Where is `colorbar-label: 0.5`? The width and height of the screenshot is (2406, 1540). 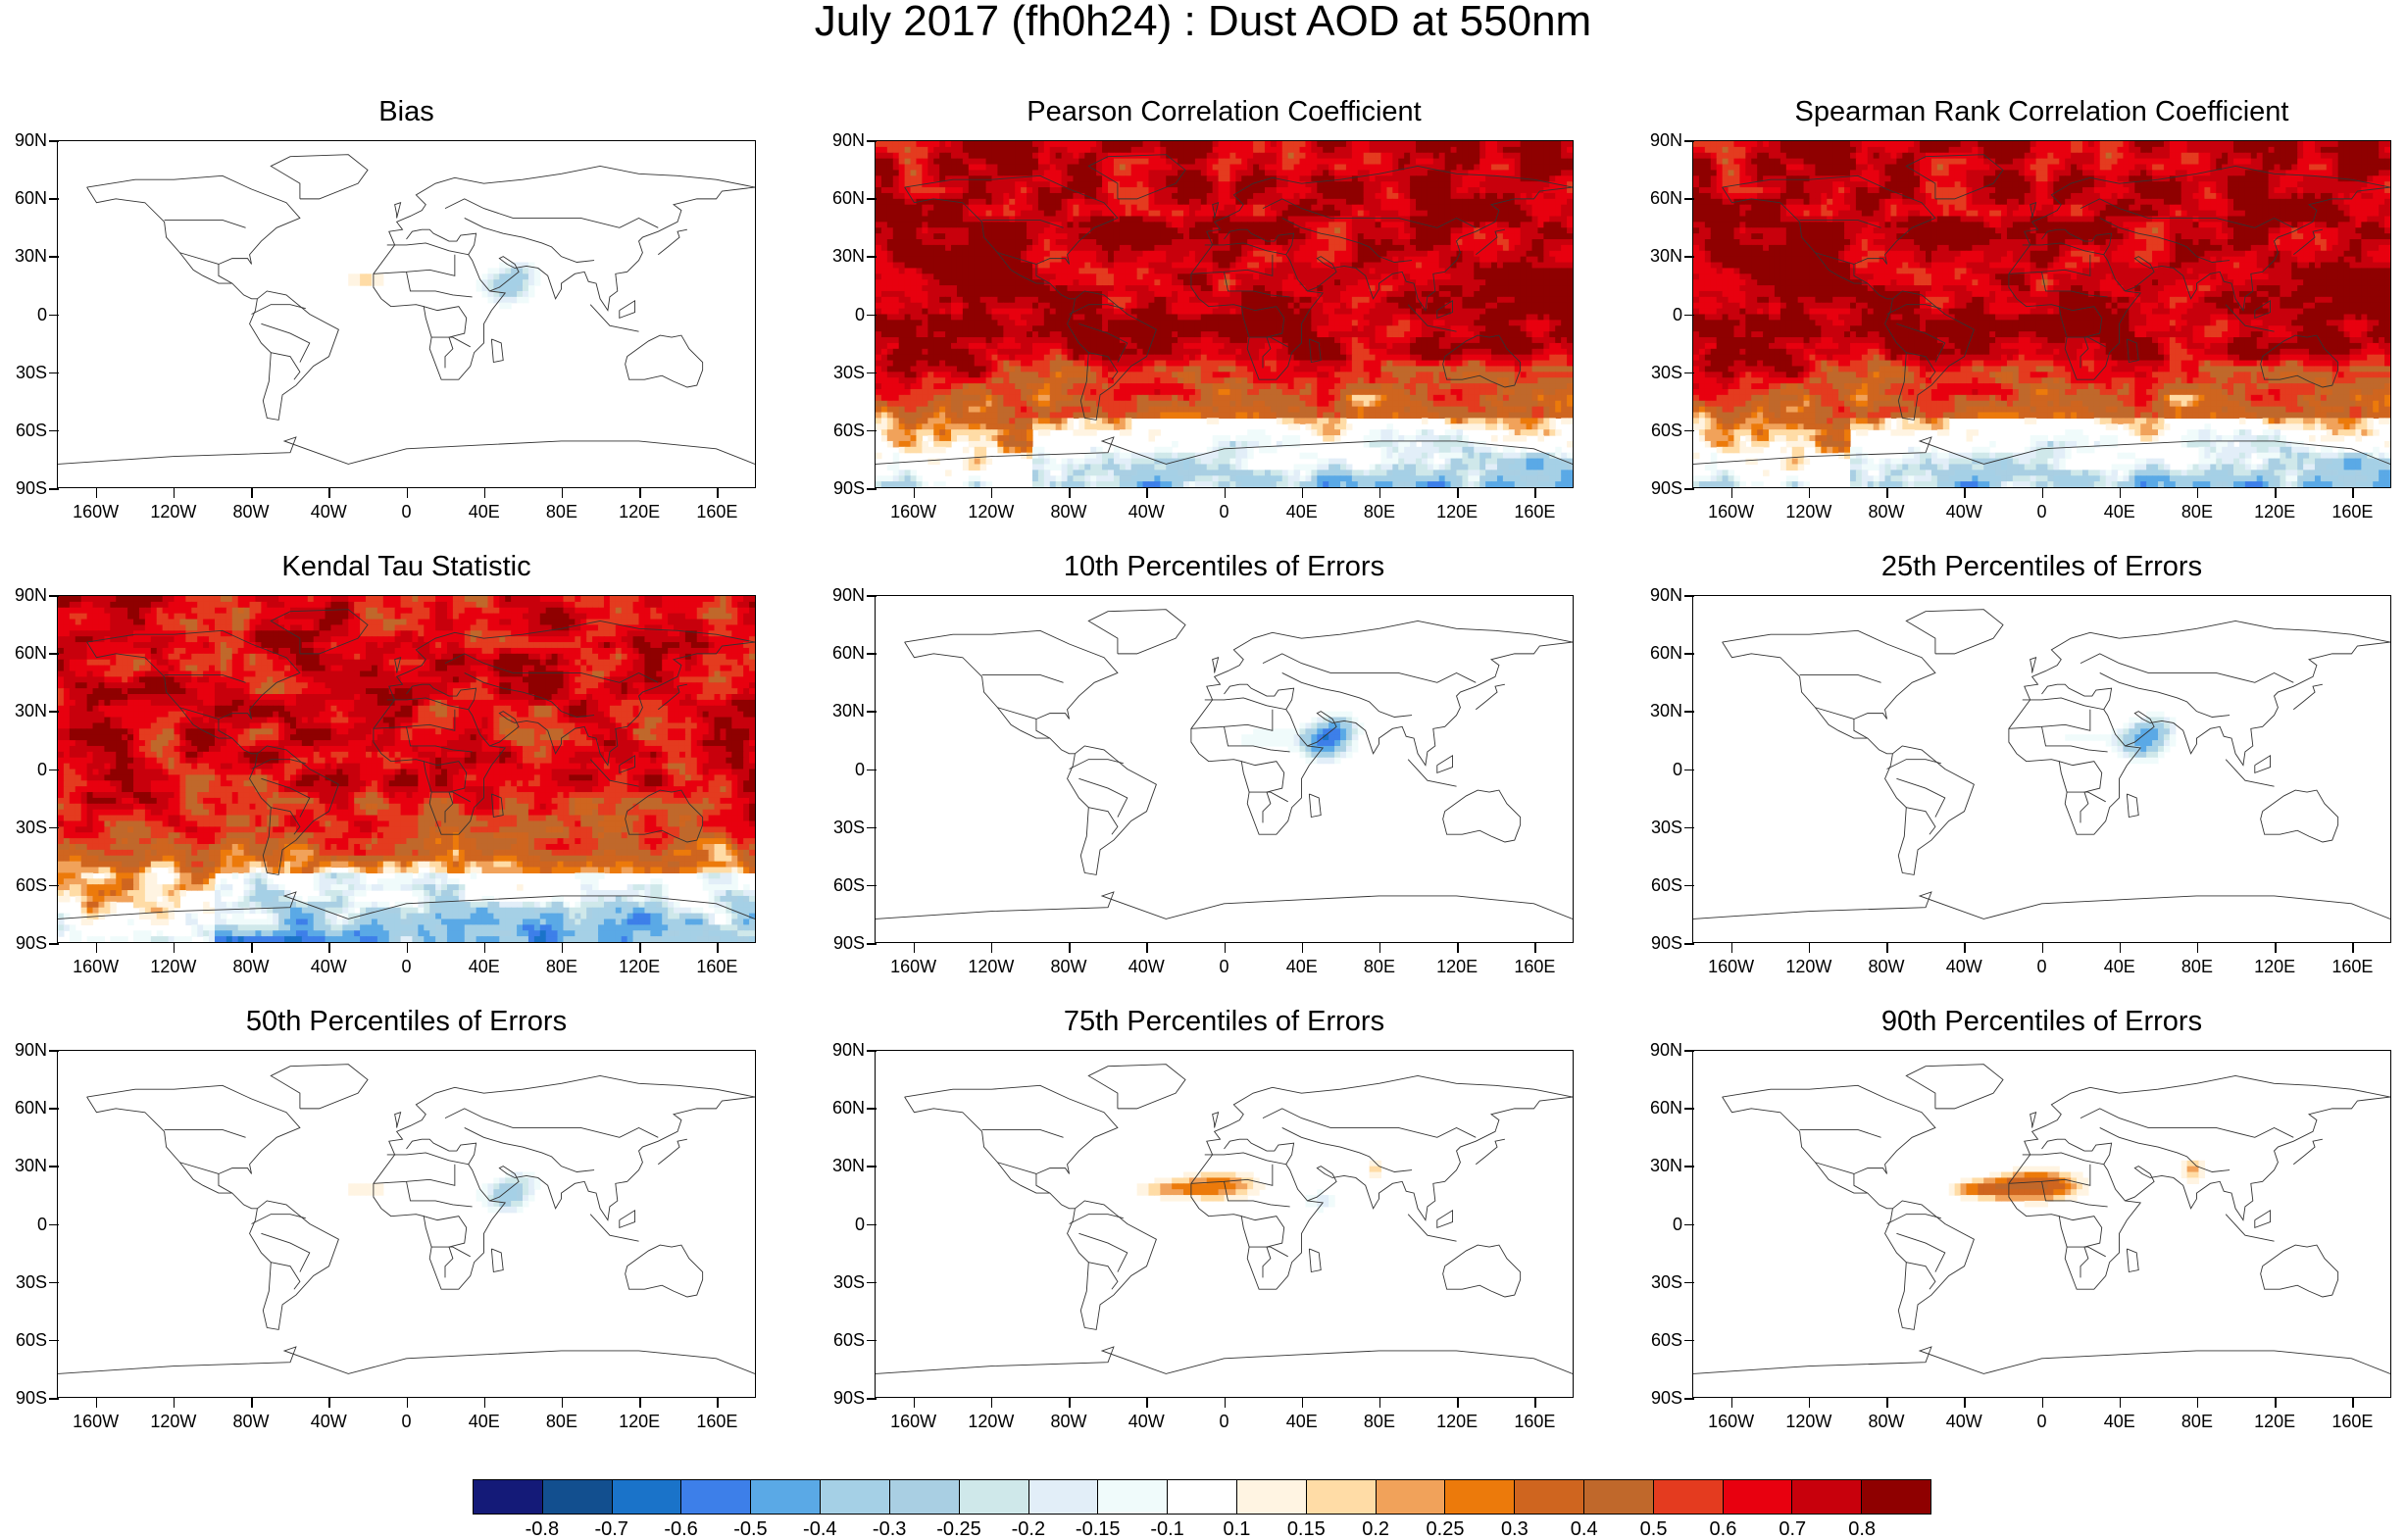
colorbar-label: 0.5 is located at coordinates (1654, 1529).